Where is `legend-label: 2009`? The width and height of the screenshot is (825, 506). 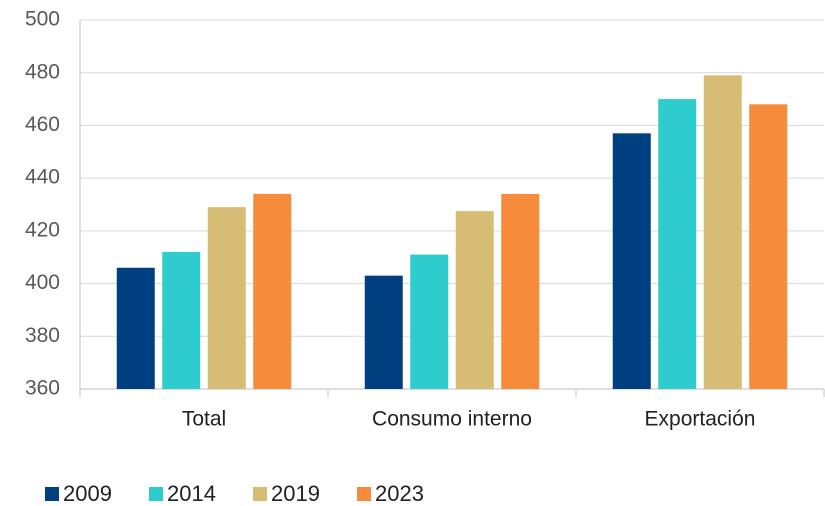
legend-label: 2009 is located at coordinates (87, 493).